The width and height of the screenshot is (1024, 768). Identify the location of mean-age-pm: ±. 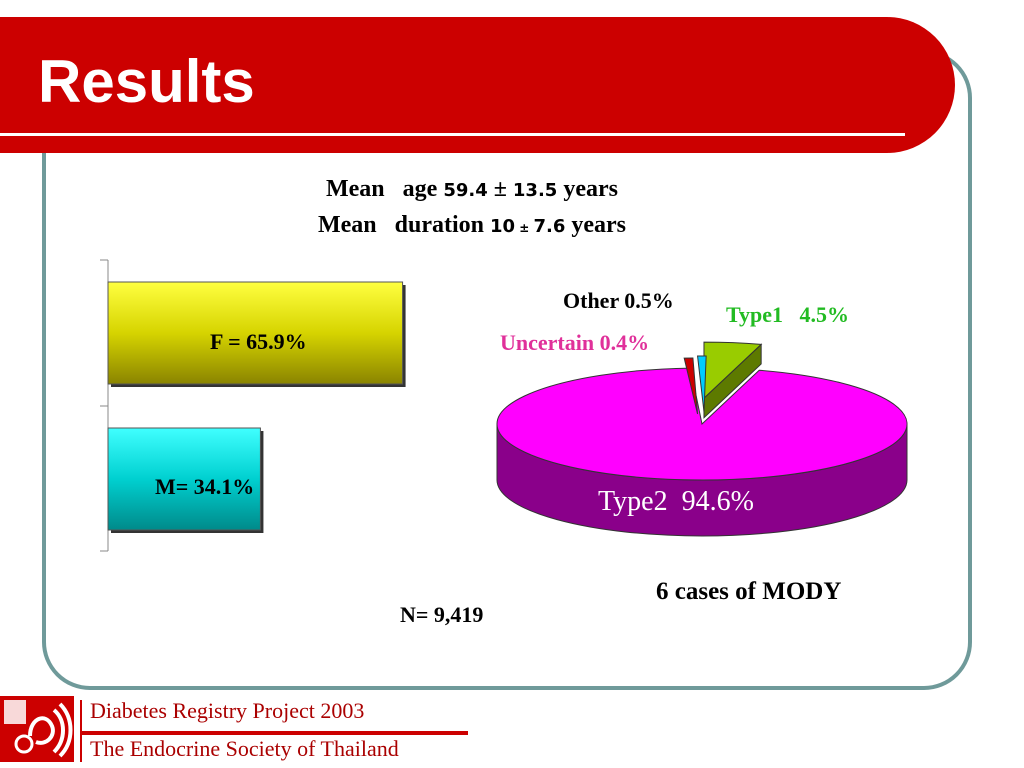
(500, 189).